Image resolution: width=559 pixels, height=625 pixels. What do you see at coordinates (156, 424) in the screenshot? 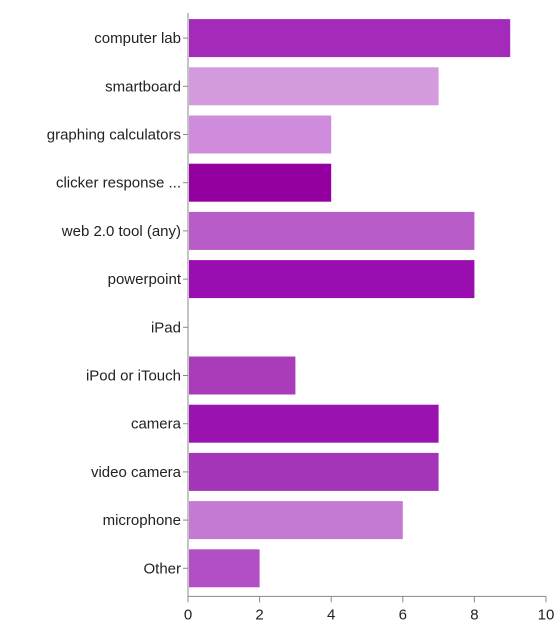
I see `category-label-8: camera` at bounding box center [156, 424].